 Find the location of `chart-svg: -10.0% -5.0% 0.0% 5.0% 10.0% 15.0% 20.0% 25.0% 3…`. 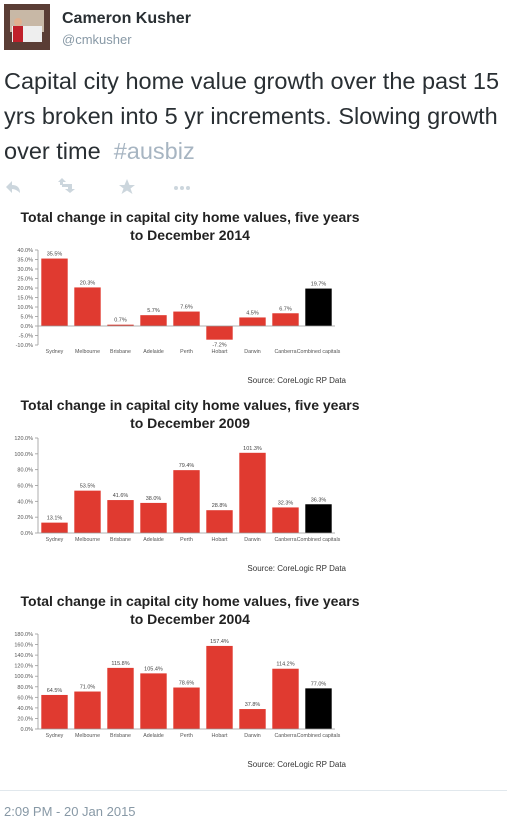

chart-svg: -10.0% -5.0% 0.0% 5.0% 10.0% 15.0% 20.0% 25.0% 3… is located at coordinates (181, 316).